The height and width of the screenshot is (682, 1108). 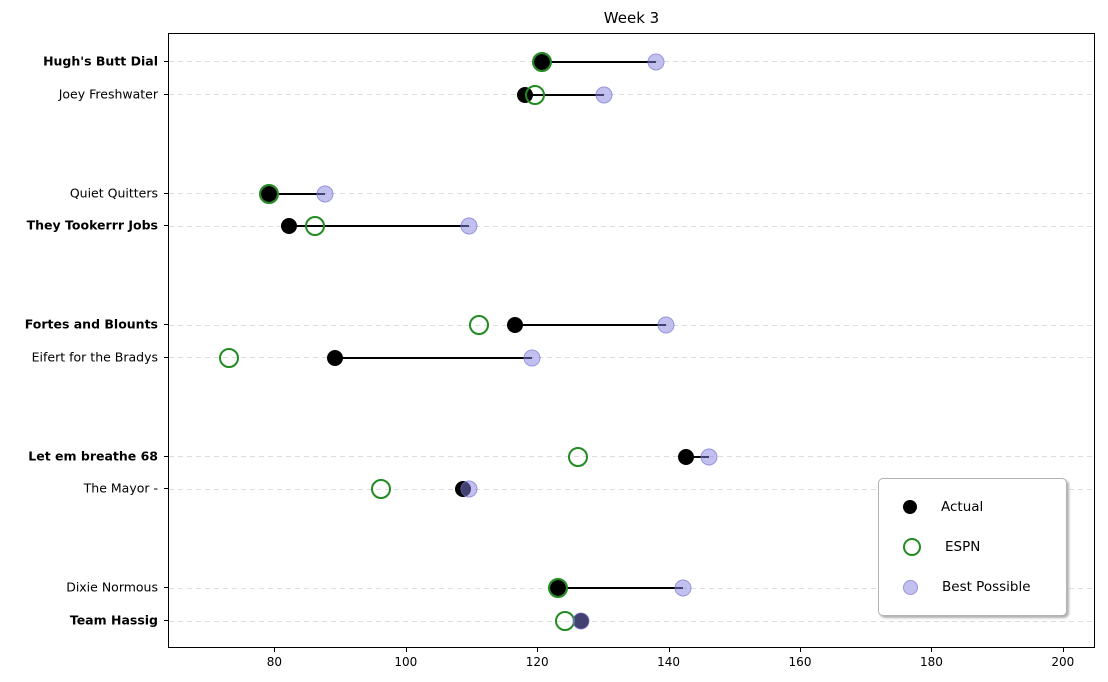 I want to click on legend-item-espn: ESPN, so click(x=972, y=546).